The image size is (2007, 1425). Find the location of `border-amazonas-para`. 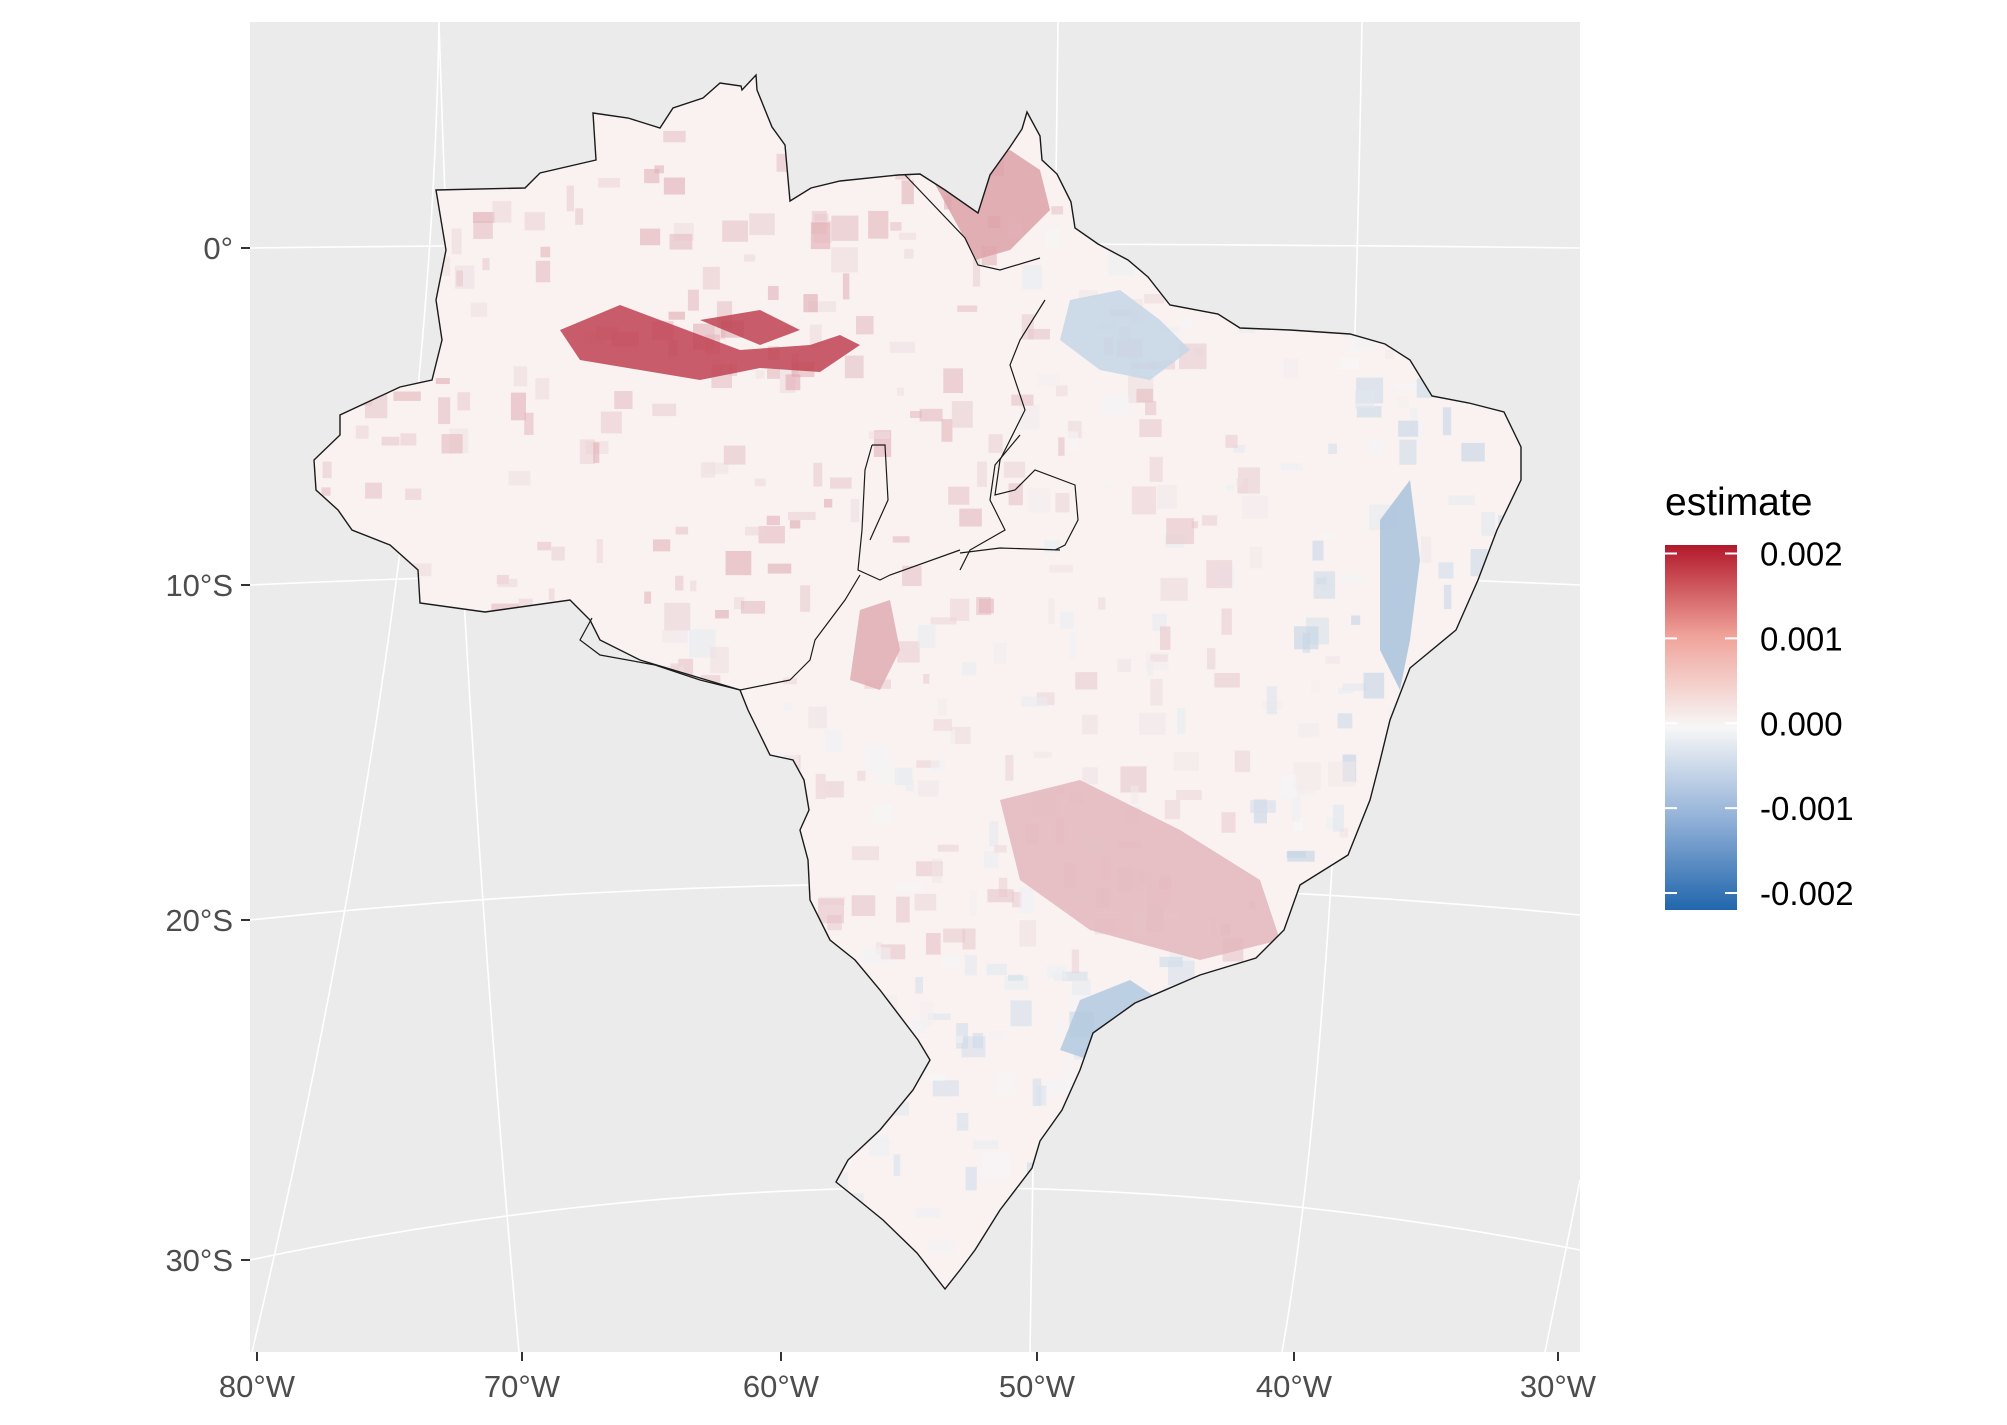

border-amazonas-para is located at coordinates (825, 627).